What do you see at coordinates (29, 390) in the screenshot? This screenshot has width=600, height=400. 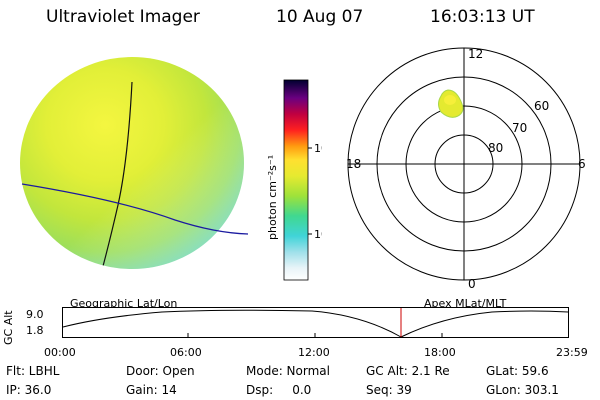 I see `ip-info: IP: 36.0` at bounding box center [29, 390].